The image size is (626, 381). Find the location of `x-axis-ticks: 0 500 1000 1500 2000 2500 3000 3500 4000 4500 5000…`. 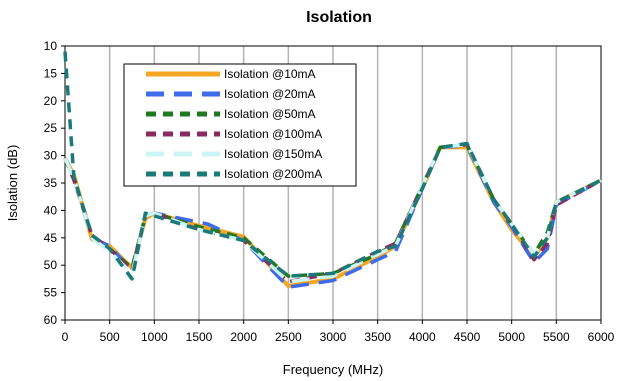

x-axis-ticks: 0 500 1000 1500 2000 2500 3000 3500 4000 4500 5000… is located at coordinates (338, 332).